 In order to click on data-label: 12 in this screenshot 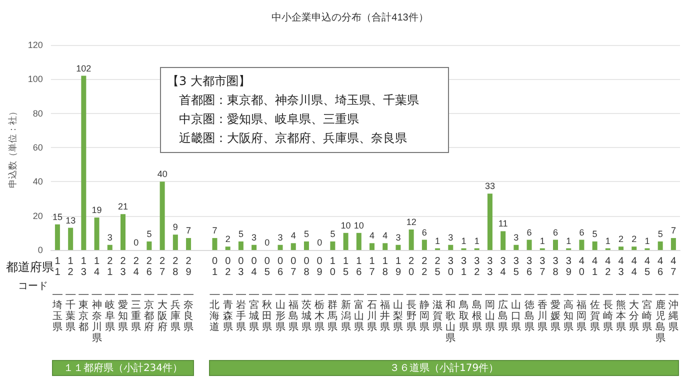, I will do `click(411, 222)`.